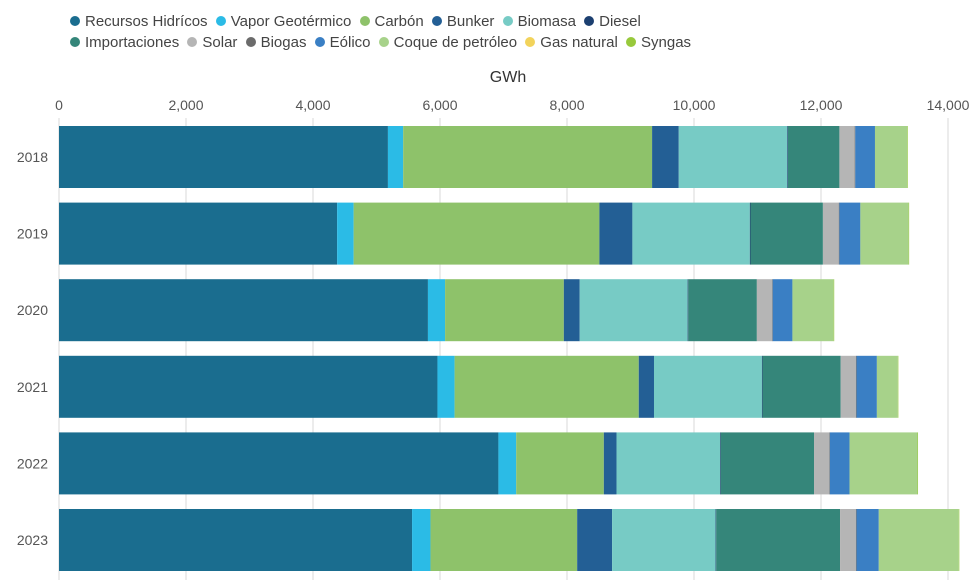  I want to click on legend-item: Coque de petróleo, so click(447, 42).